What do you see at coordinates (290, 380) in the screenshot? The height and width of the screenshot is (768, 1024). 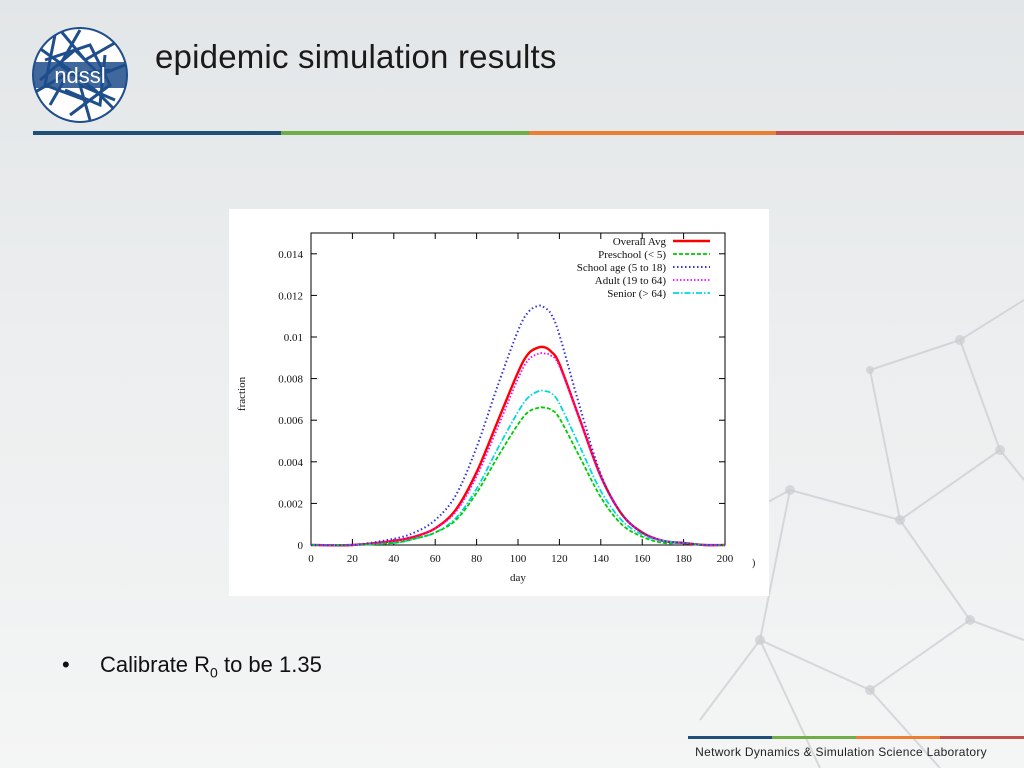 I see `y-tick-label: 0.008` at bounding box center [290, 380].